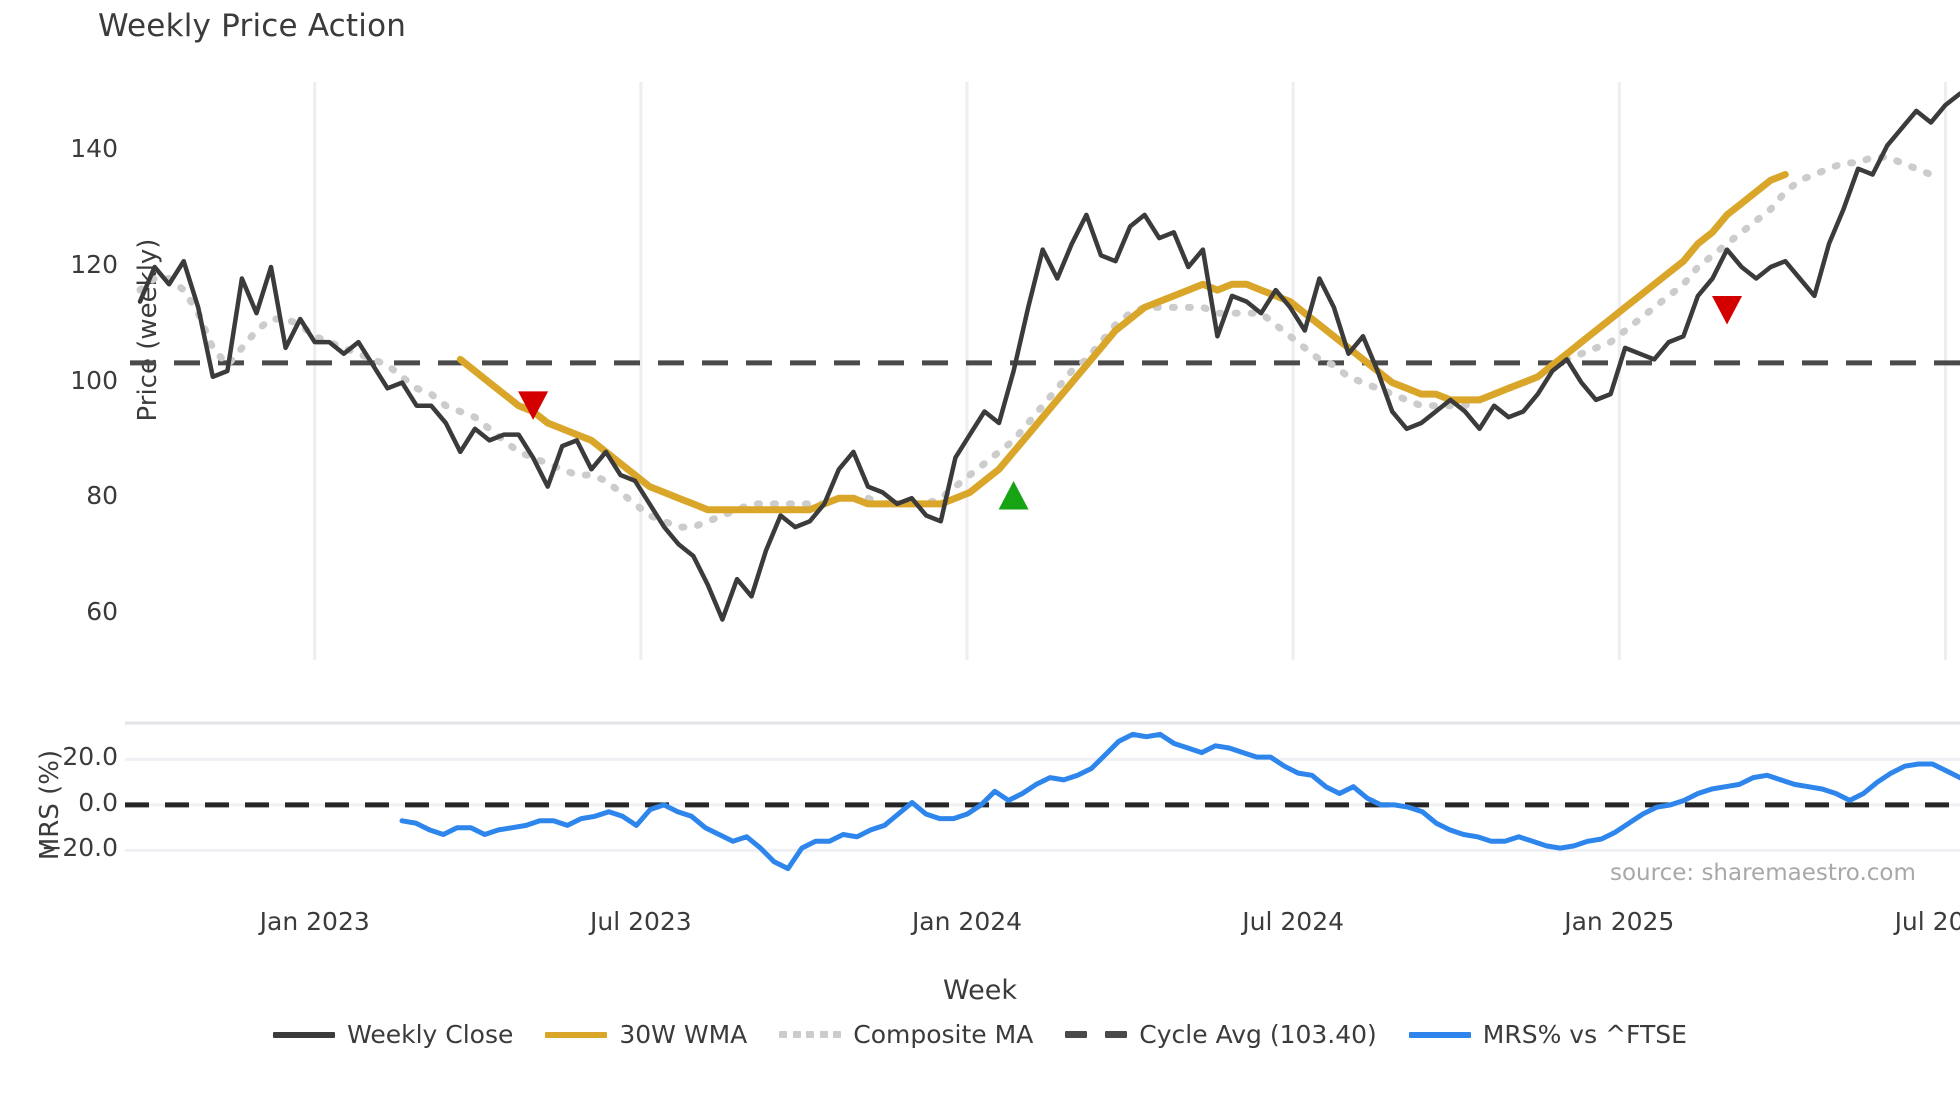 The height and width of the screenshot is (1102, 1960). Describe the element at coordinates (94, 149) in the screenshot. I see `price-y-tick: 140` at that location.